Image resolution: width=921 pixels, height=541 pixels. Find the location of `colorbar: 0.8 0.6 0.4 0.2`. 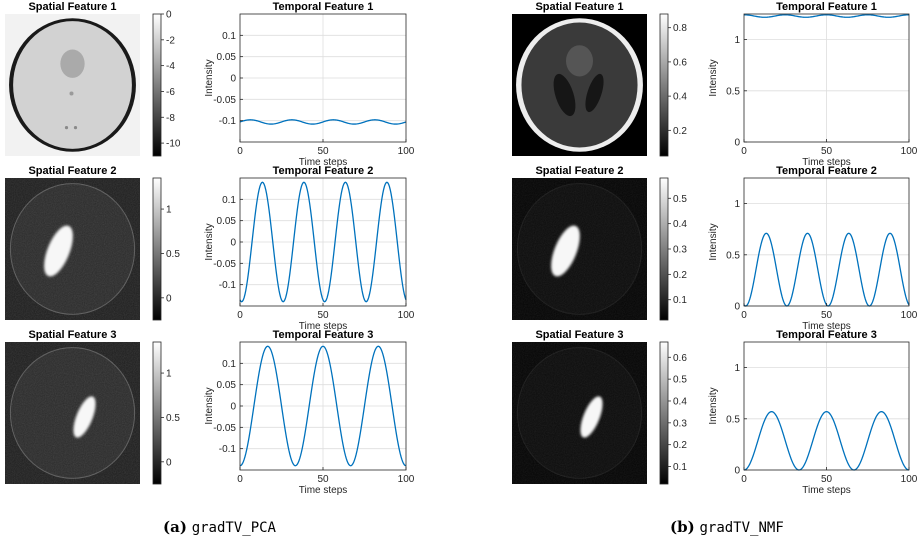

colorbar: 0.8 0.6 0.4 0.2 is located at coordinates (673, 85).